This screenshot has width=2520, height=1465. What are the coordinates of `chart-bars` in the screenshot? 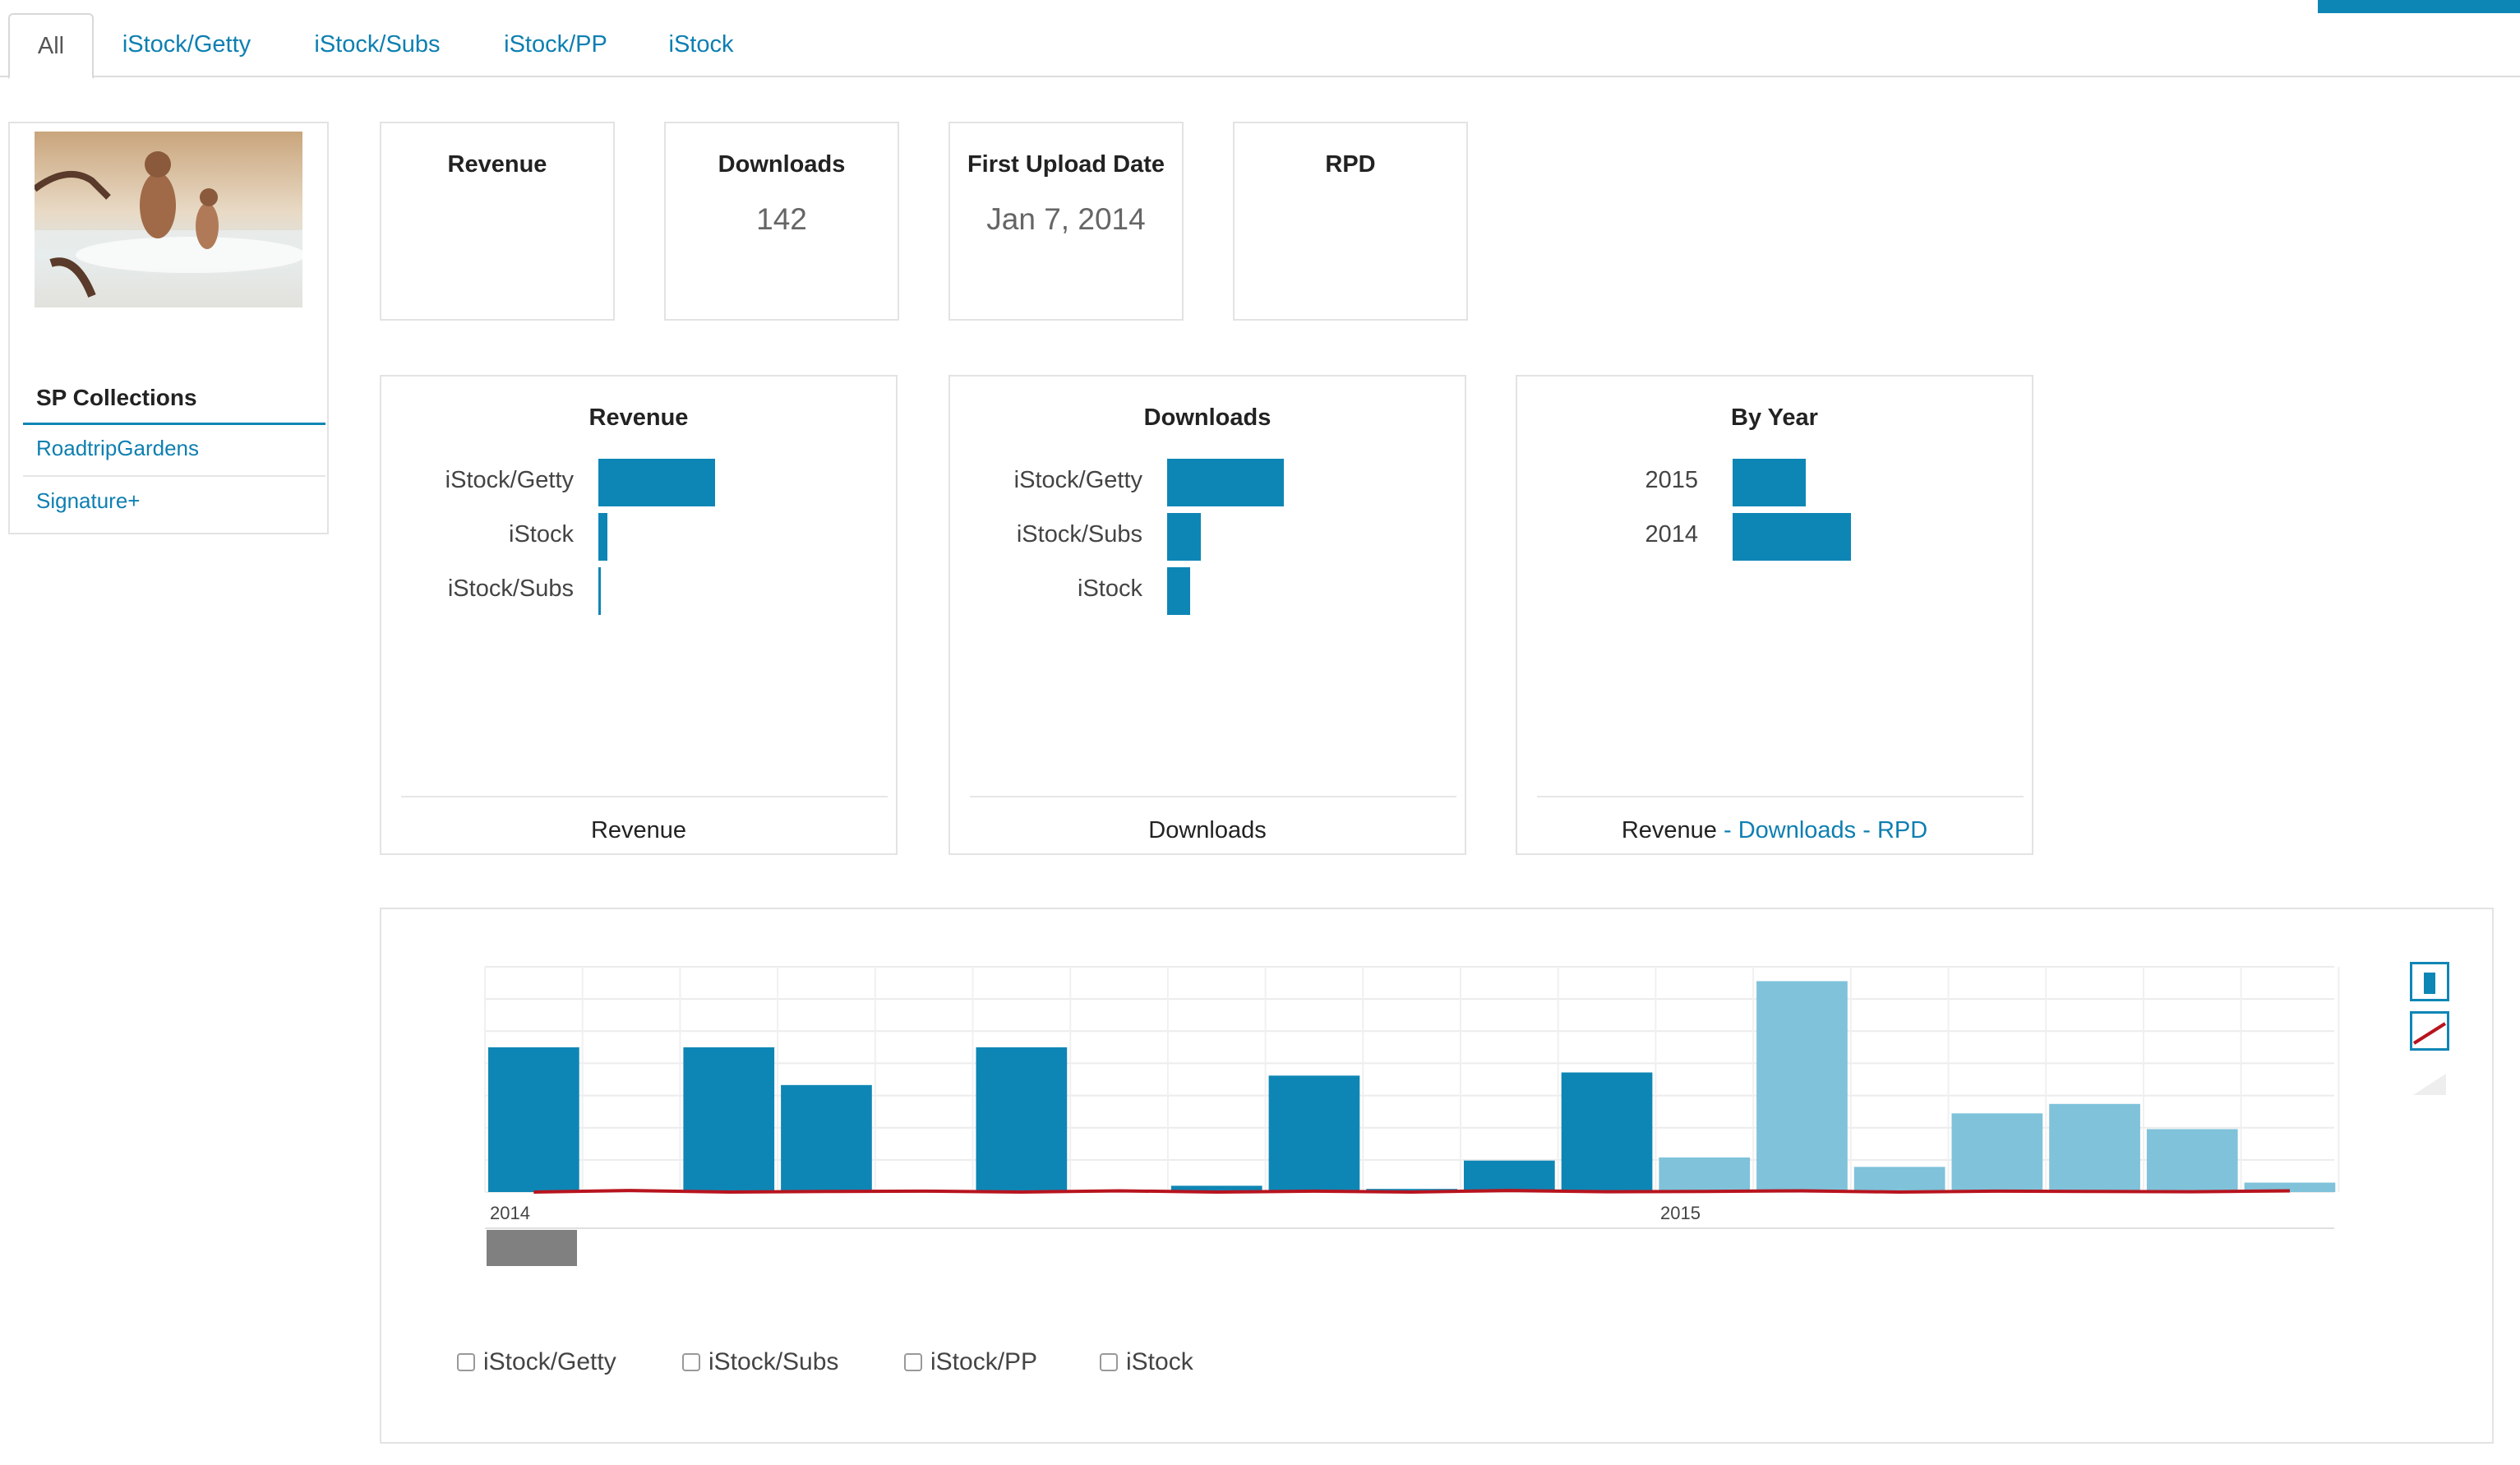 It's located at (1412, 1086).